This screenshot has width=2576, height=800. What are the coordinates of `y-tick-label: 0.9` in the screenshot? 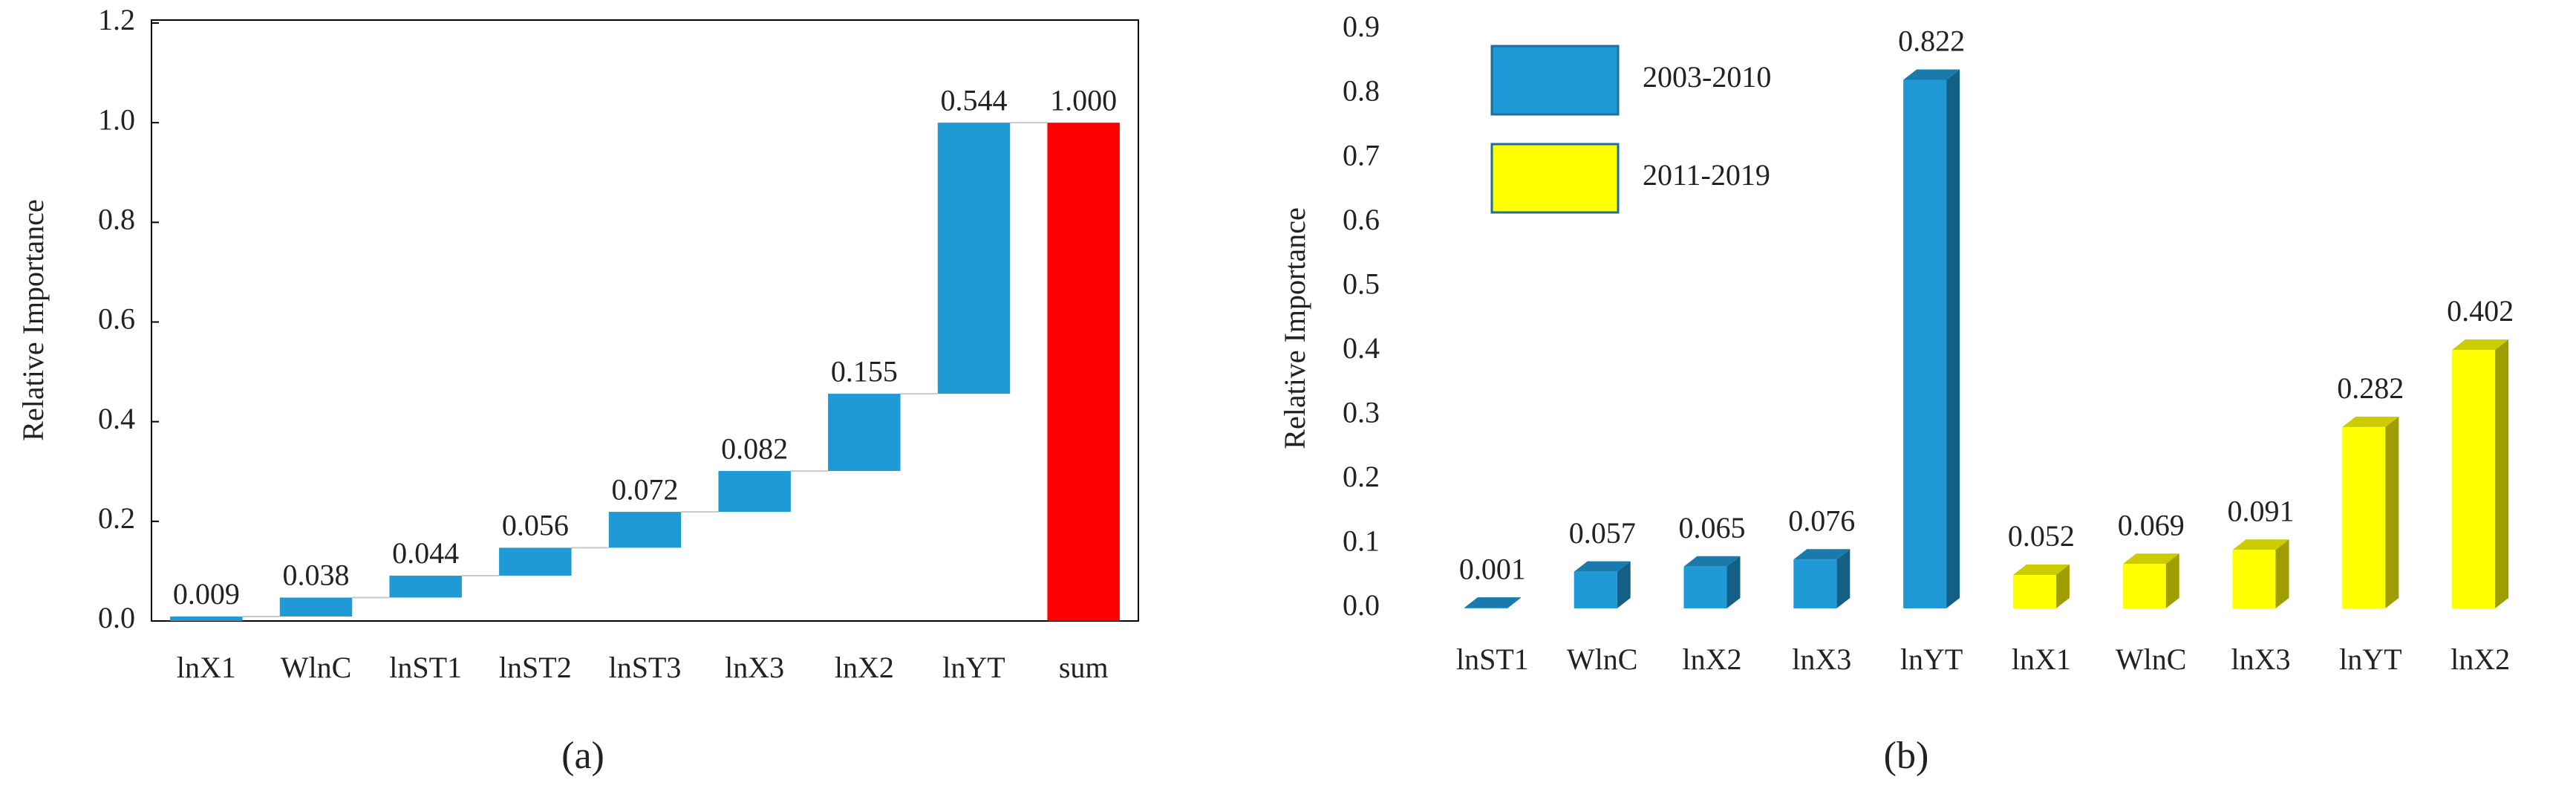 It's located at (1361, 26).